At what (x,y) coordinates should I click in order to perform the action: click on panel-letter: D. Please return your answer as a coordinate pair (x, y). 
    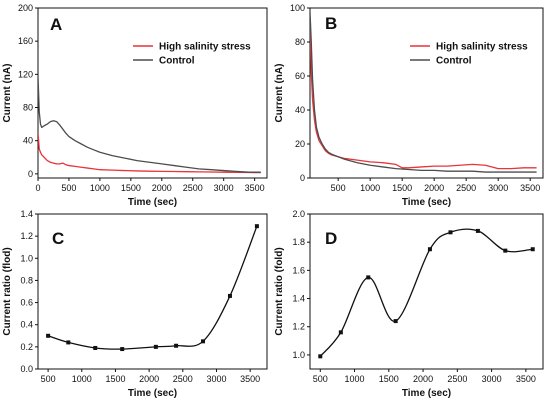
    Looking at the image, I should click on (331, 238).